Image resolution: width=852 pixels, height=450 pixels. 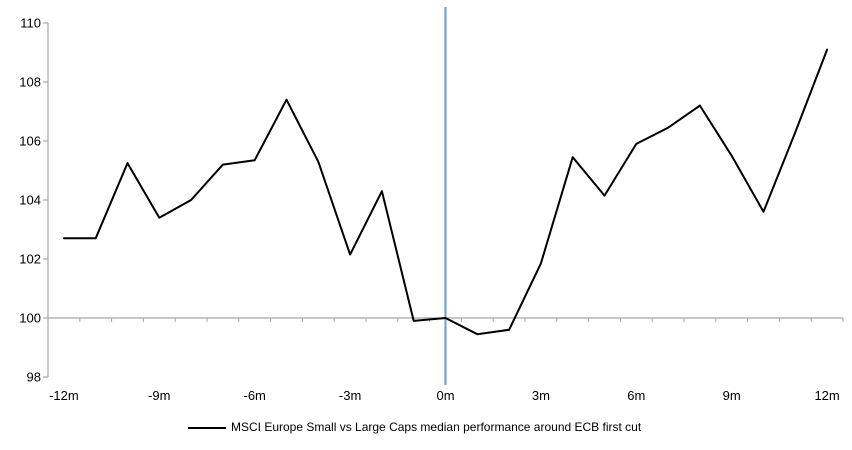 What do you see at coordinates (207, 427) in the screenshot?
I see `legend-line-icon` at bounding box center [207, 427].